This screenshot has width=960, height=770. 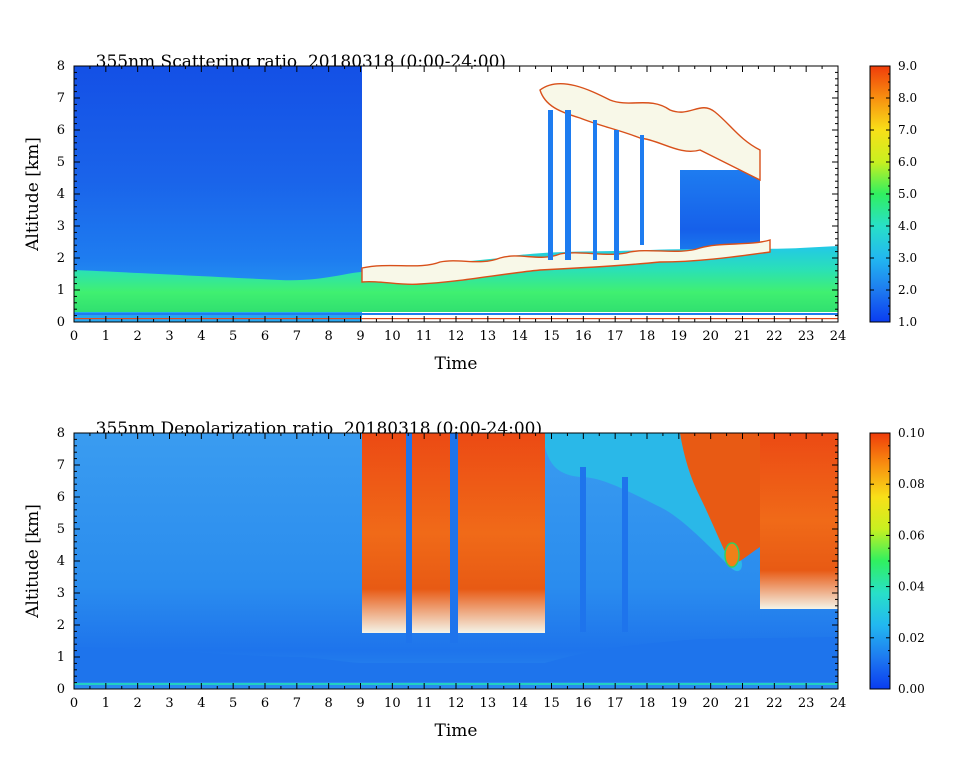 I want to click on colorbar-tick-label: 6.0, so click(x=907, y=162).